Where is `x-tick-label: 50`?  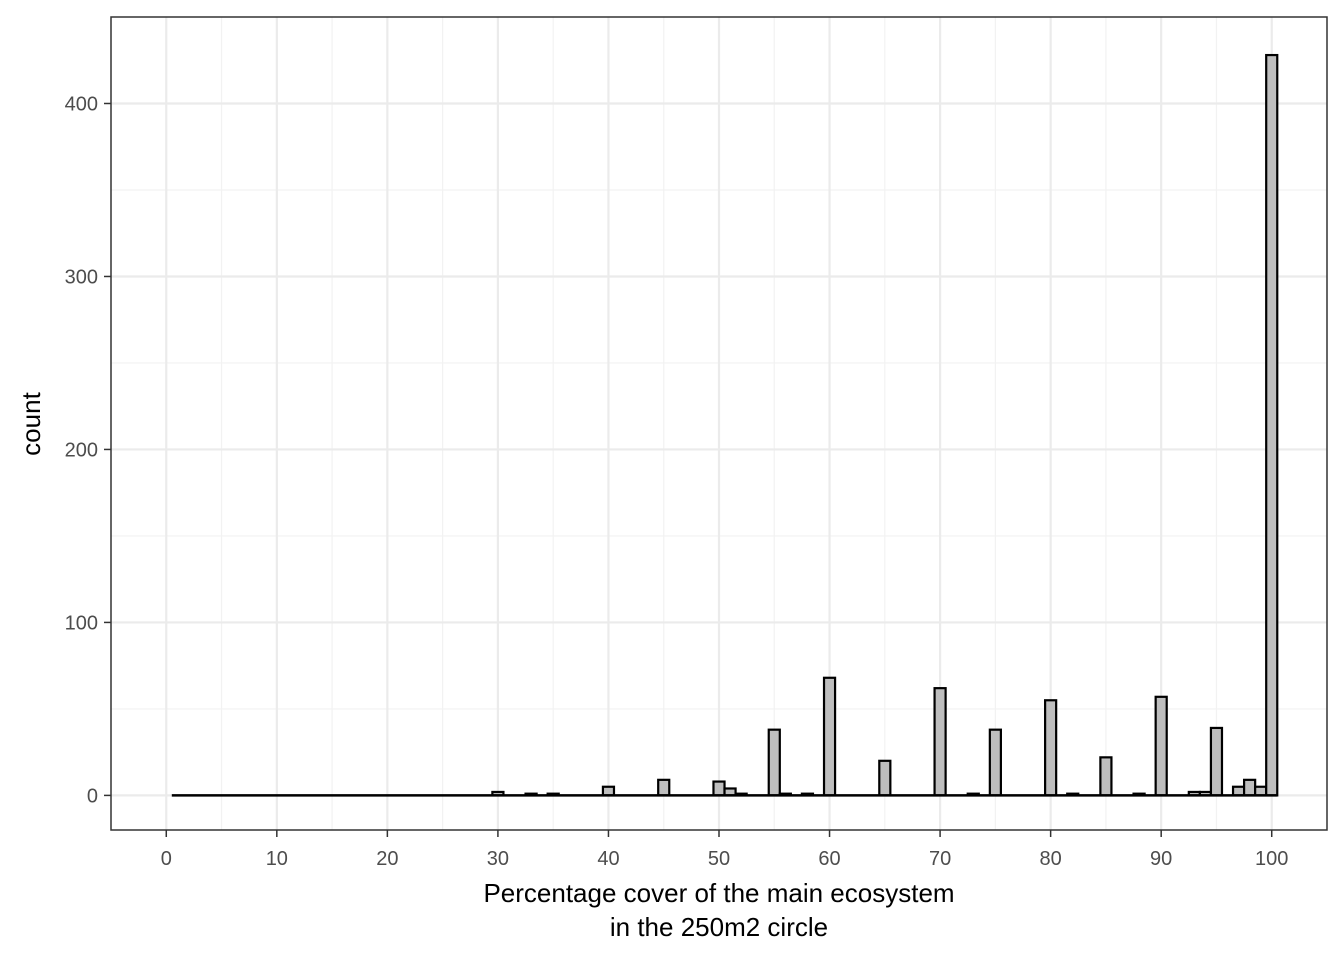 x-tick-label: 50 is located at coordinates (719, 859).